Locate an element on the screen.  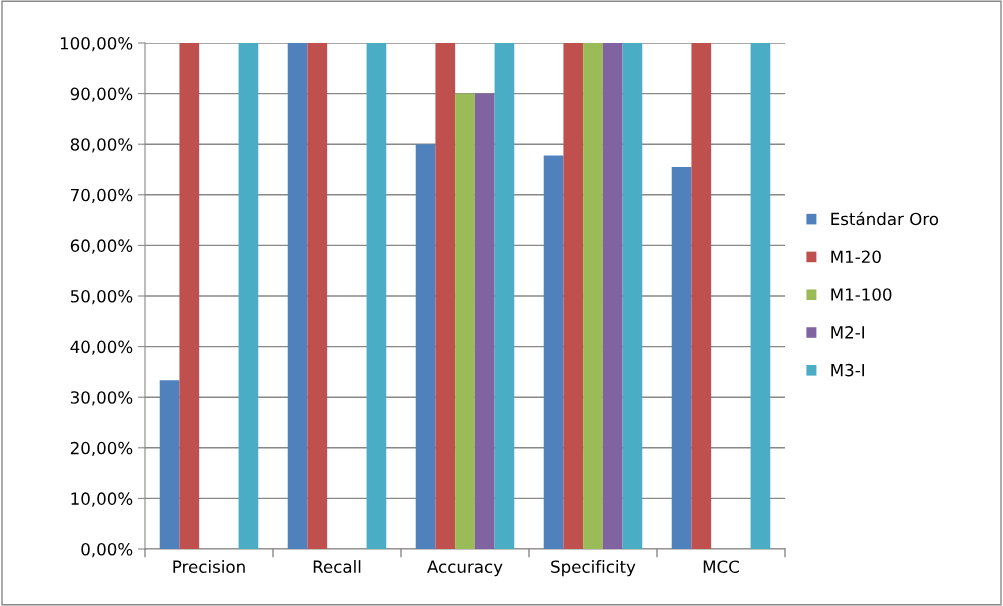
legend-label: M1-100 is located at coordinates (861, 294).